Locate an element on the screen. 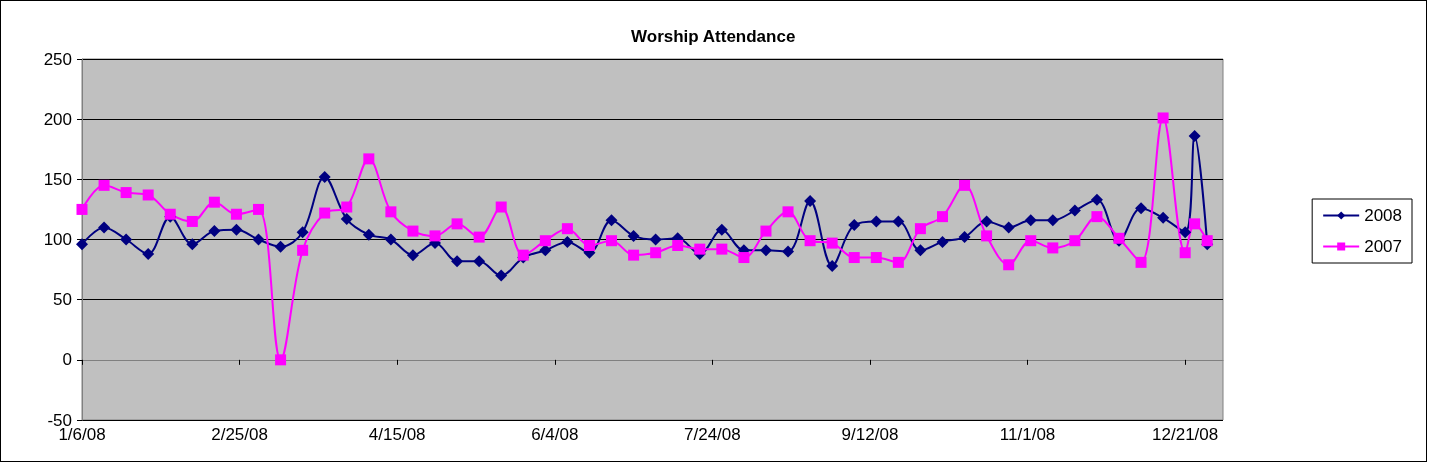 This screenshot has height=464, width=1429. x-tick-label: 6/4/08 is located at coordinates (555, 434).